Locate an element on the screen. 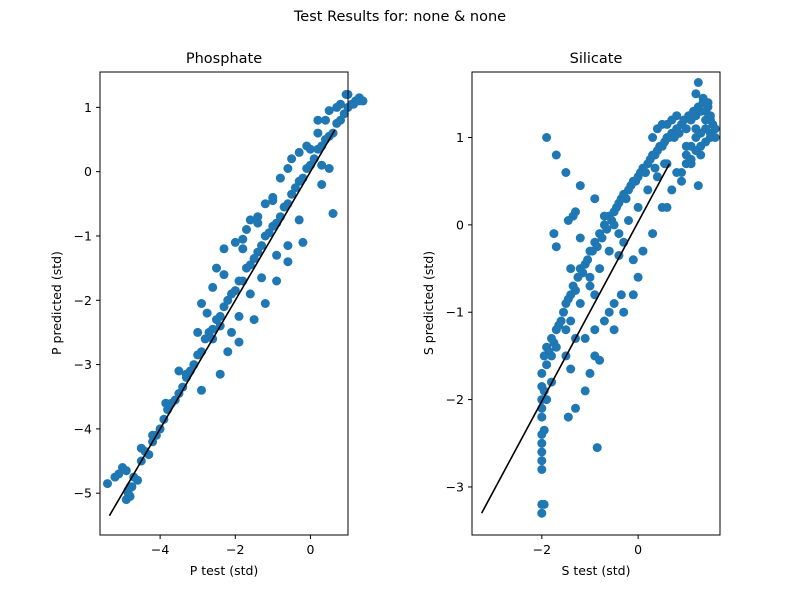 The height and width of the screenshot is (600, 800). phosphate-y-ticks: −5 −4 −3 −2 −1 0 1 is located at coordinates (87, 300).